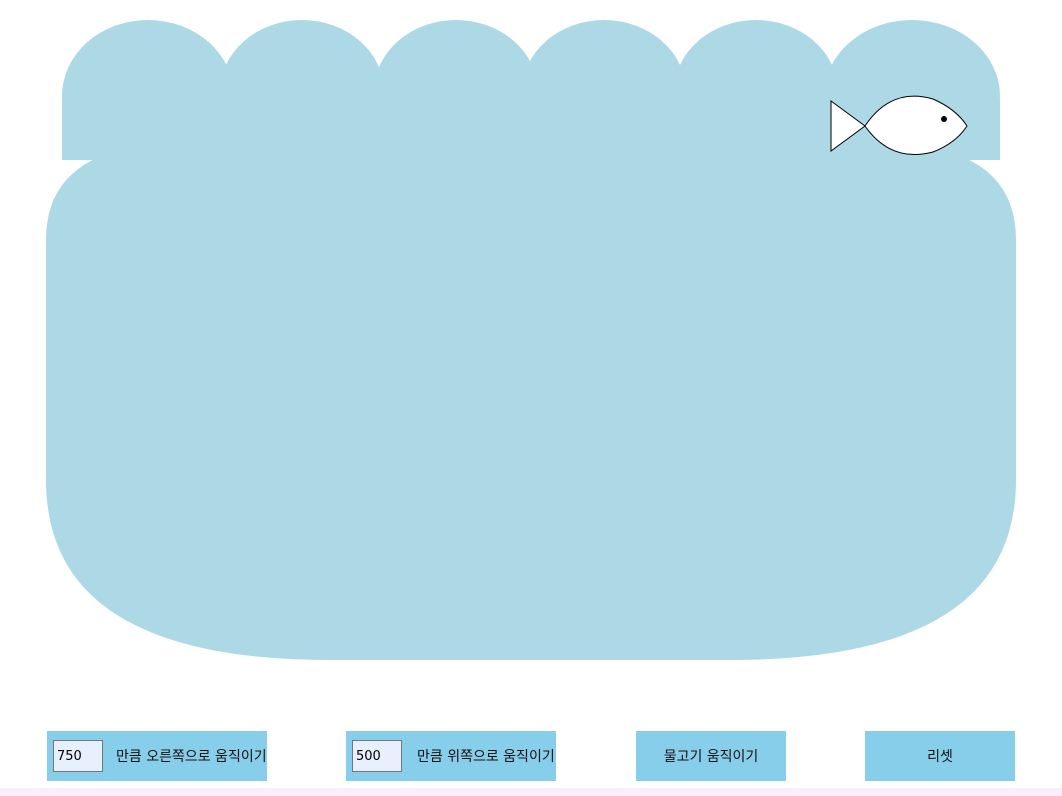 This screenshot has width=1062, height=796. I want to click on move-up-input, so click(377, 756).